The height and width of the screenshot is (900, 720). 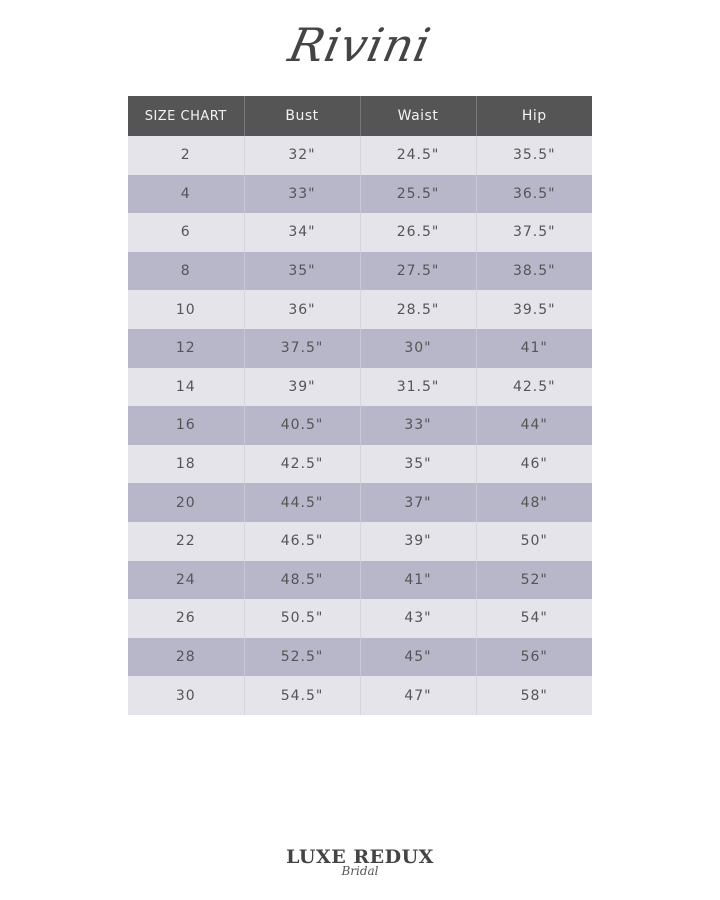 I want to click on cell-hip: 48", so click(x=533, y=502).